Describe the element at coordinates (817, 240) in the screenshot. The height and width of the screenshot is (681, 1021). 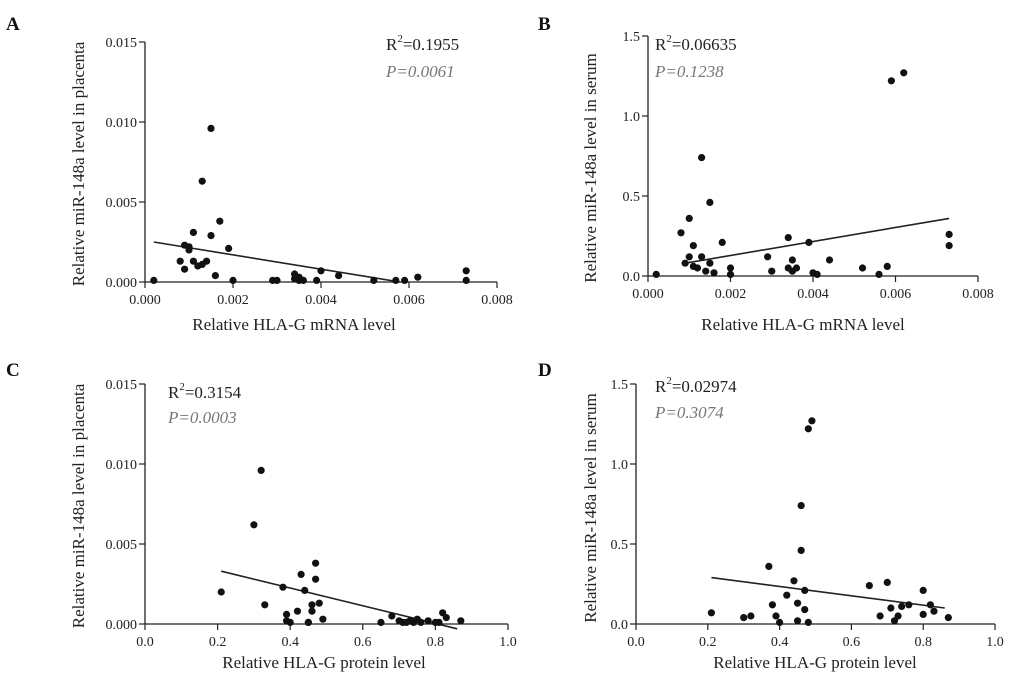
I see `fit-line-b` at that location.